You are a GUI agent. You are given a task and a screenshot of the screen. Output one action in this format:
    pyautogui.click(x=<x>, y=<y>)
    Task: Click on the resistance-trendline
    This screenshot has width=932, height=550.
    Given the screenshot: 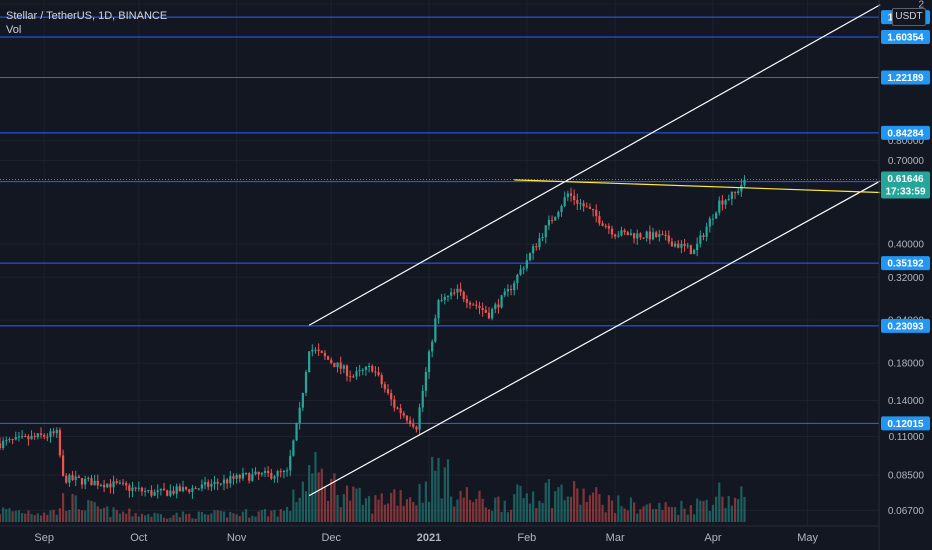 What is the action you would take?
    pyautogui.click(x=697, y=186)
    